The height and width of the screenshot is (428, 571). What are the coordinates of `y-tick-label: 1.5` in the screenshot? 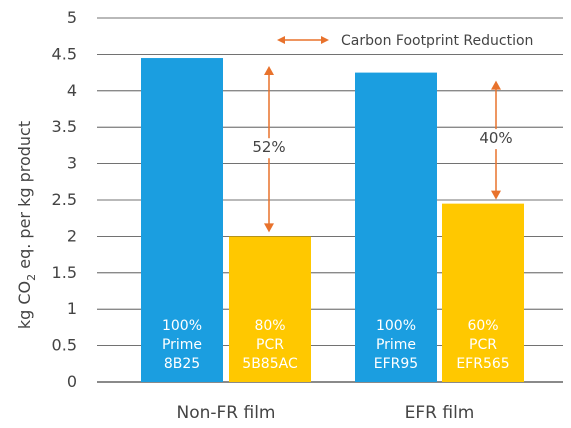 It's located at (64, 272).